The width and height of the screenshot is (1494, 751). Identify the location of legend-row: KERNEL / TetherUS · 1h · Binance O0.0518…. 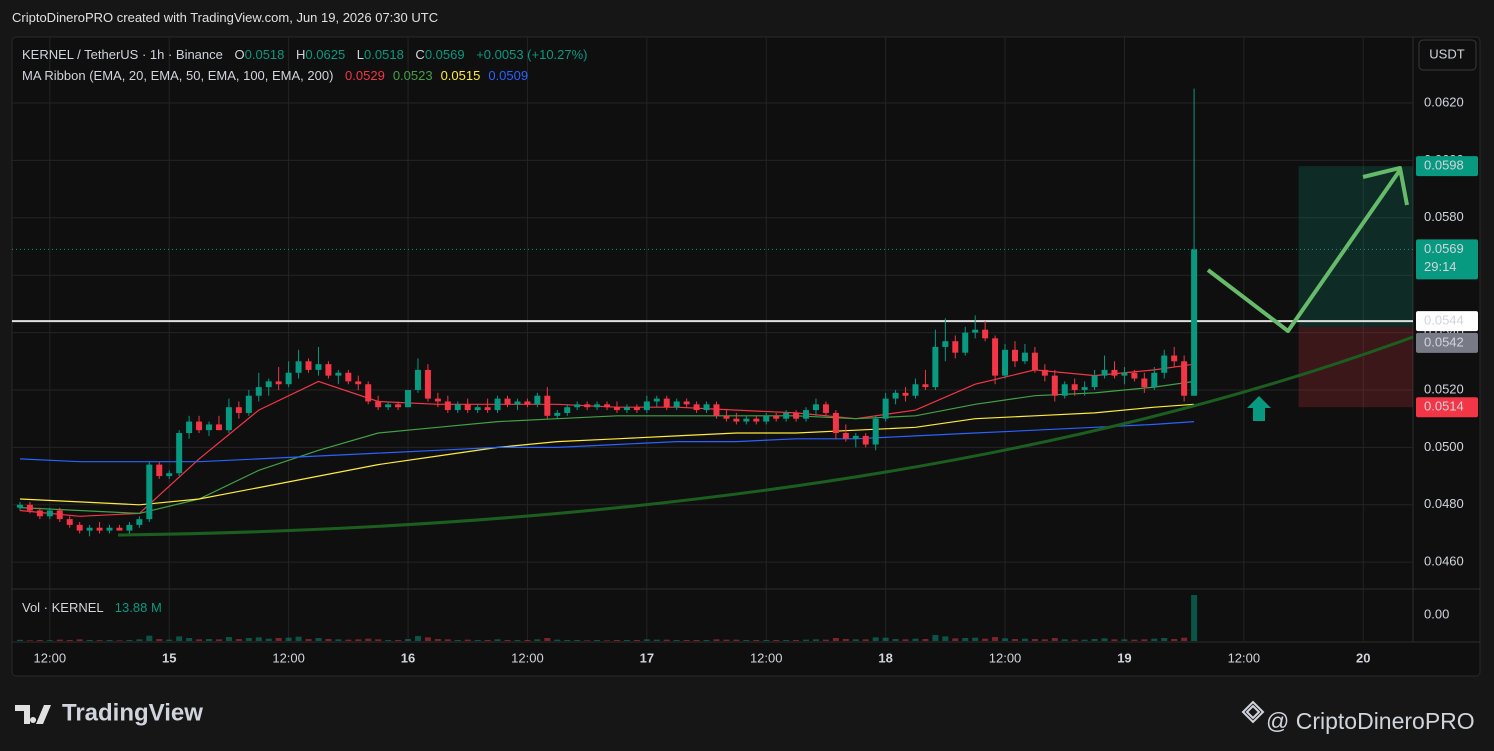
(305, 54).